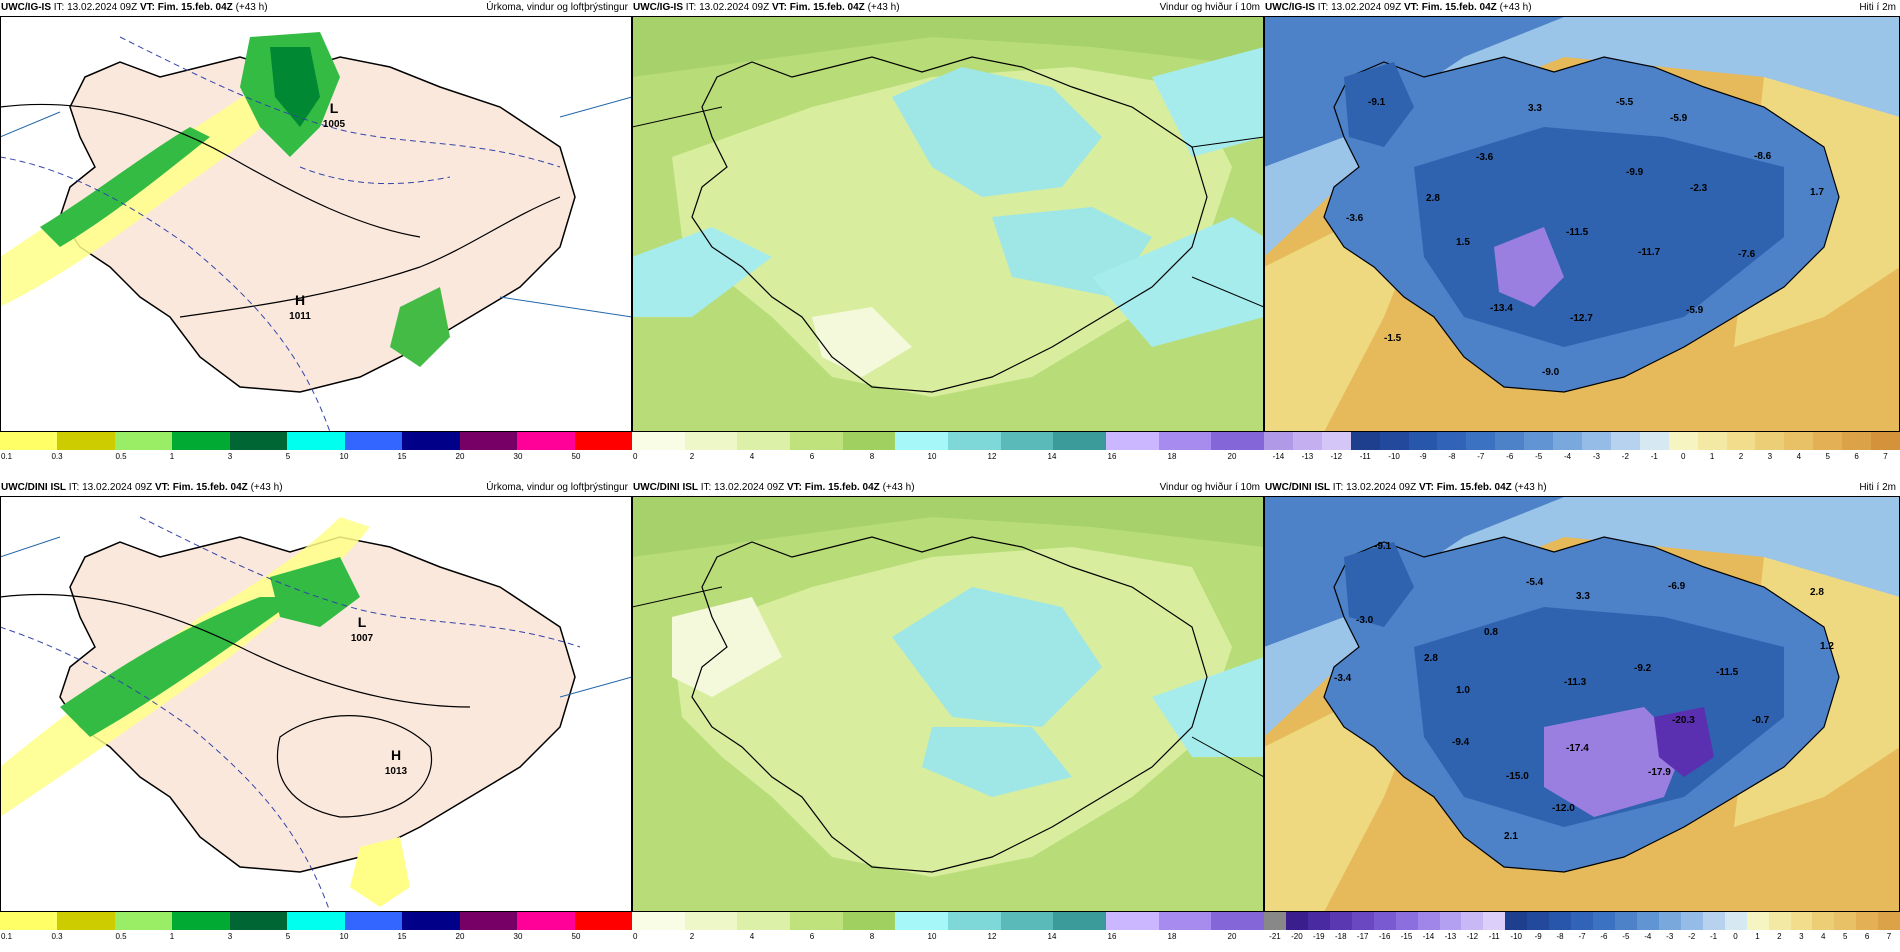 The height and width of the screenshot is (952, 1900). What do you see at coordinates (1275, 936) in the screenshot?
I see `temp-scale-tick: -21` at bounding box center [1275, 936].